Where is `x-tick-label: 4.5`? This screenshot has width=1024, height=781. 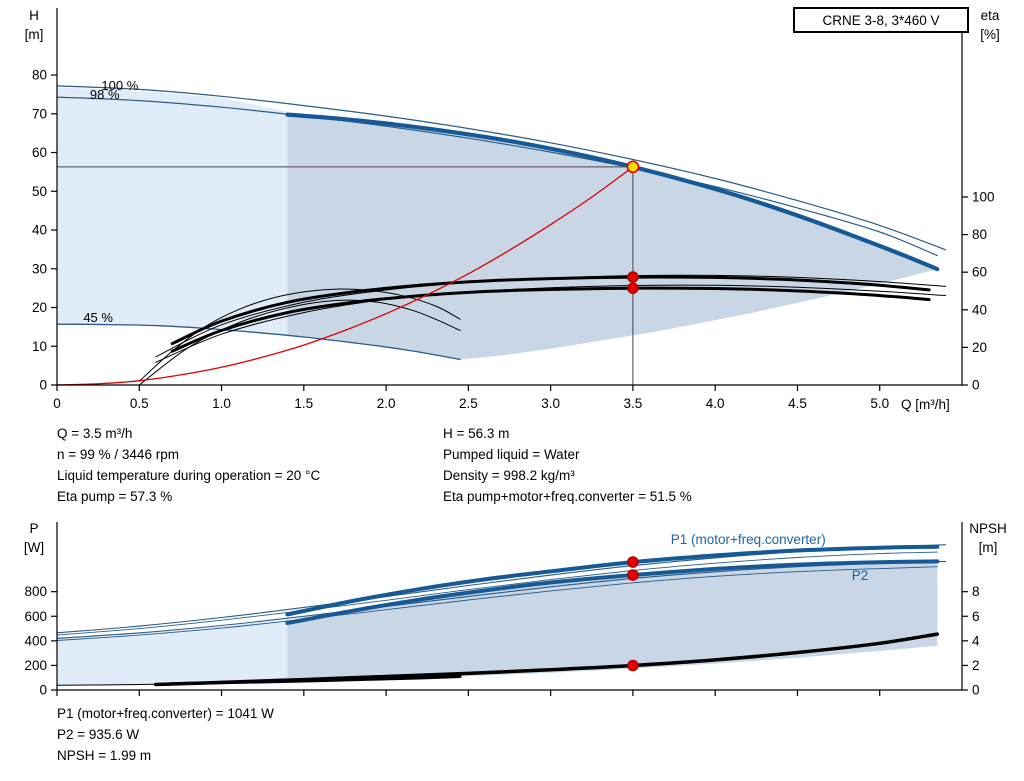 x-tick-label: 4.5 is located at coordinates (797, 403).